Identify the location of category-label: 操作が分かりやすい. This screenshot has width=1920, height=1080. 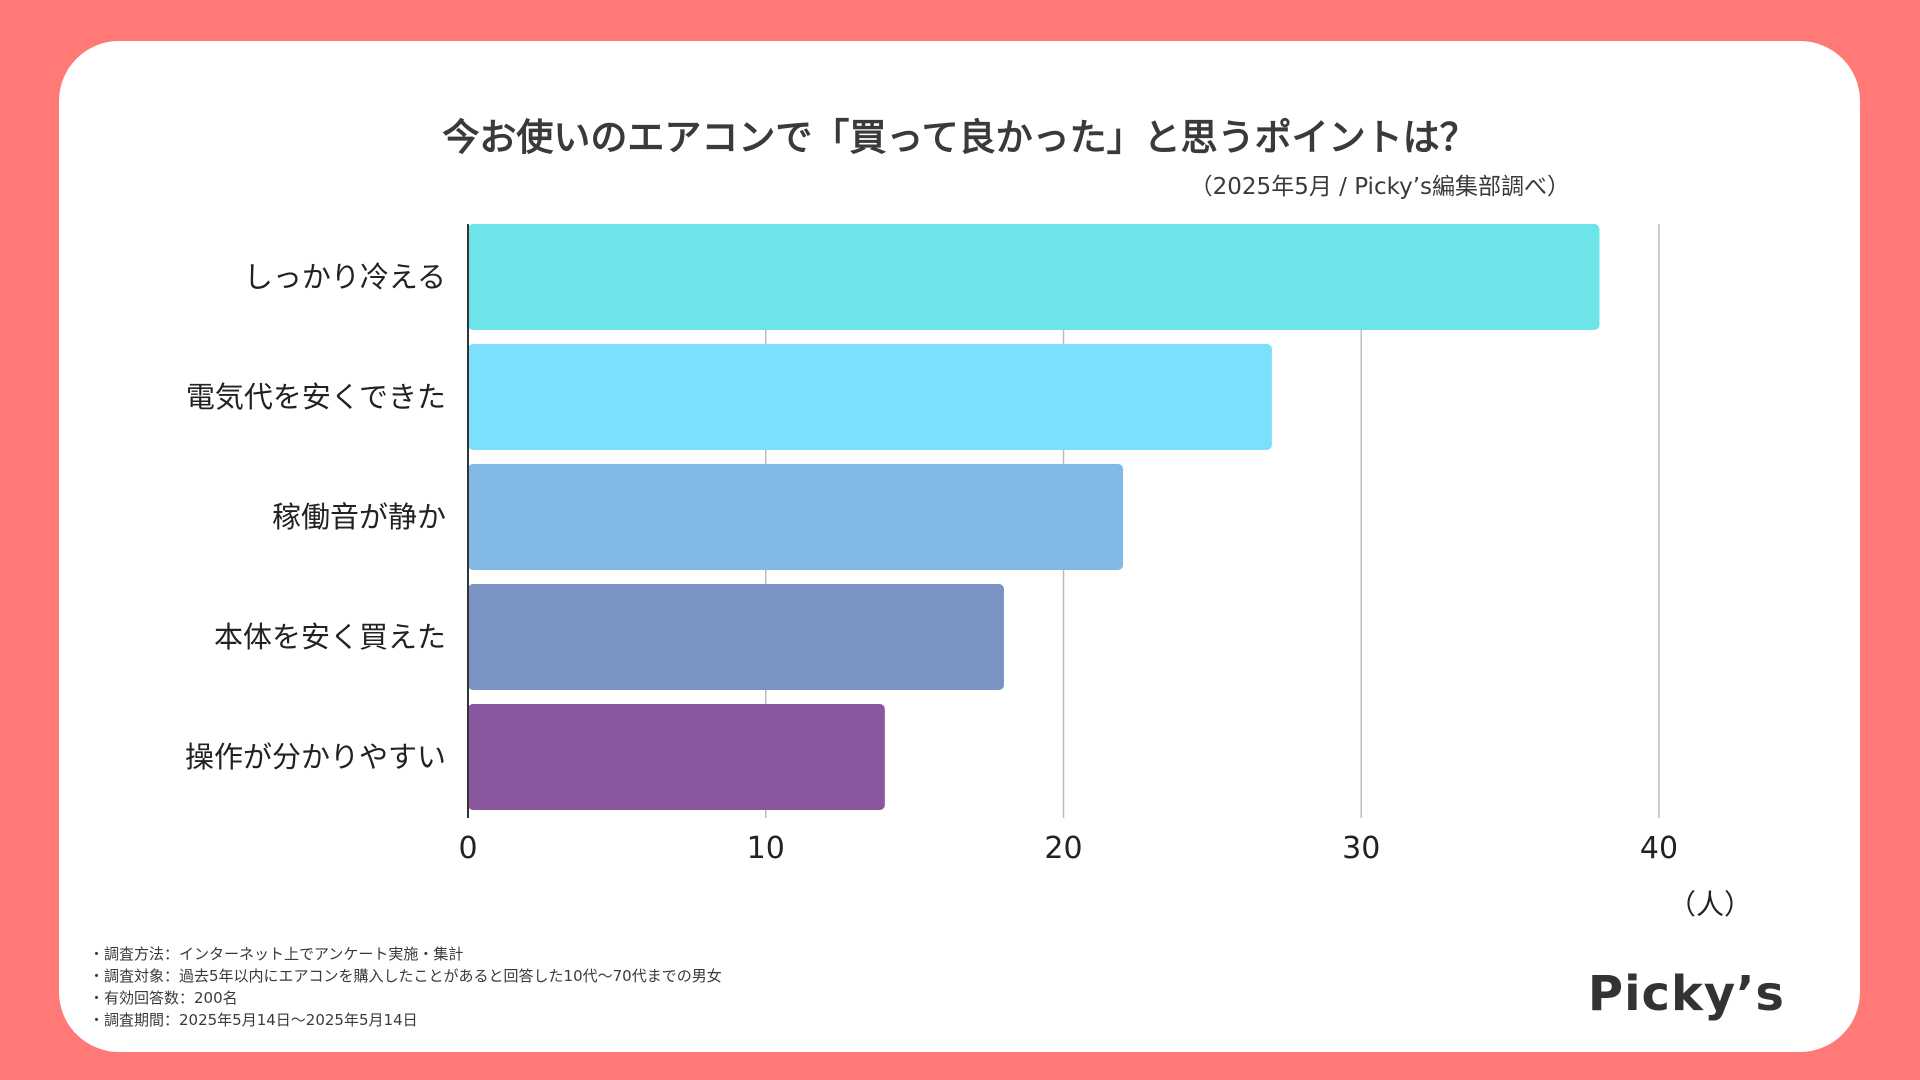
(315, 757).